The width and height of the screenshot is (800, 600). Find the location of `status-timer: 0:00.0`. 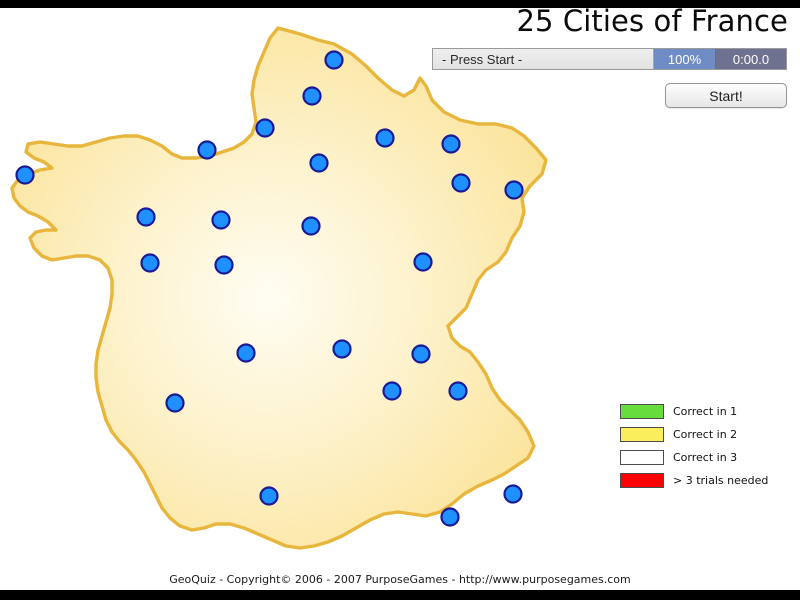

status-timer: 0:00.0 is located at coordinates (751, 59).